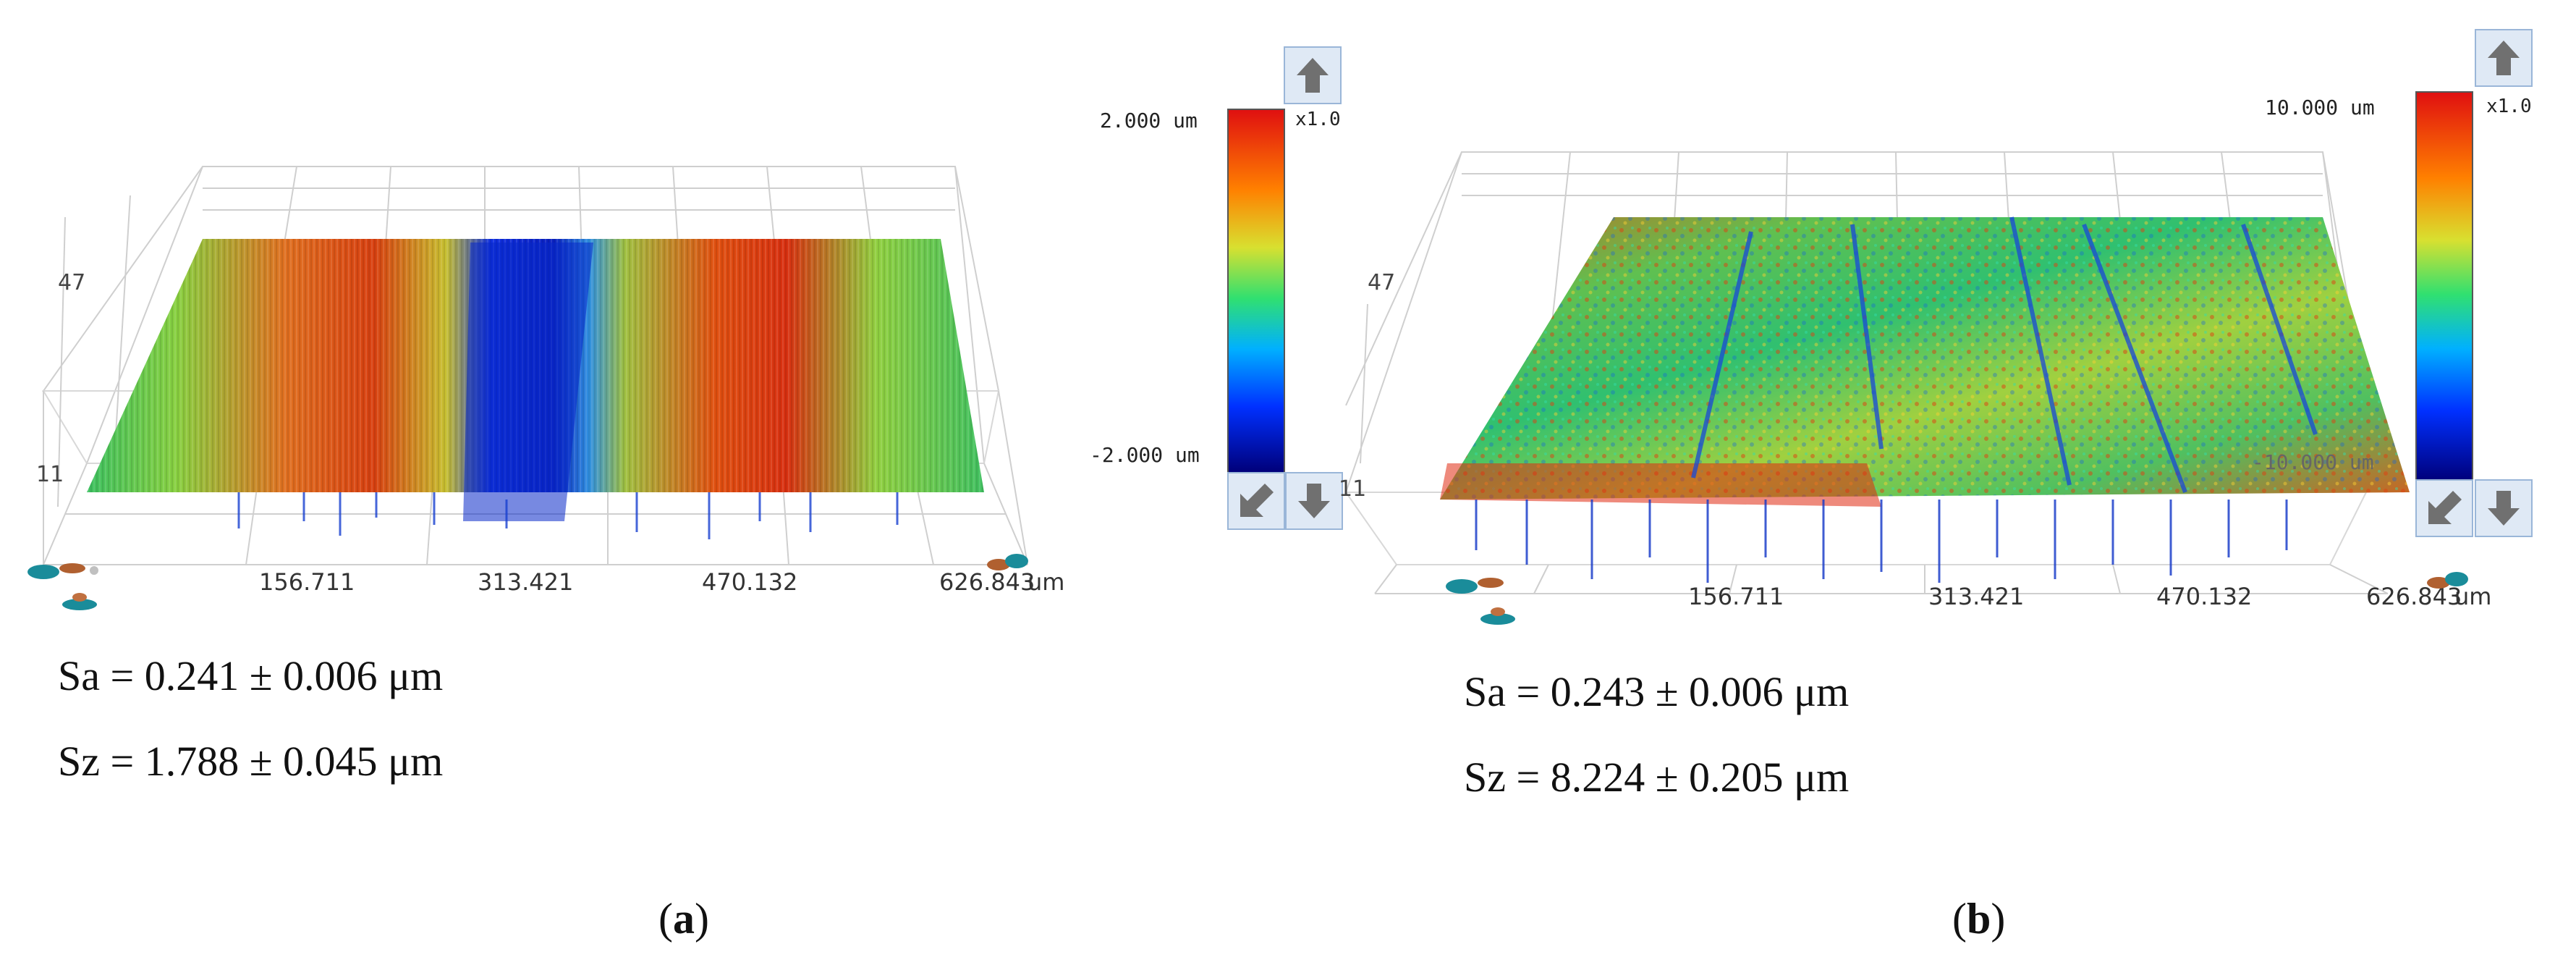 This screenshot has height=965, width=2576. What do you see at coordinates (71, 282) in the screenshot?
I see `y-tick-a-0: 47` at bounding box center [71, 282].